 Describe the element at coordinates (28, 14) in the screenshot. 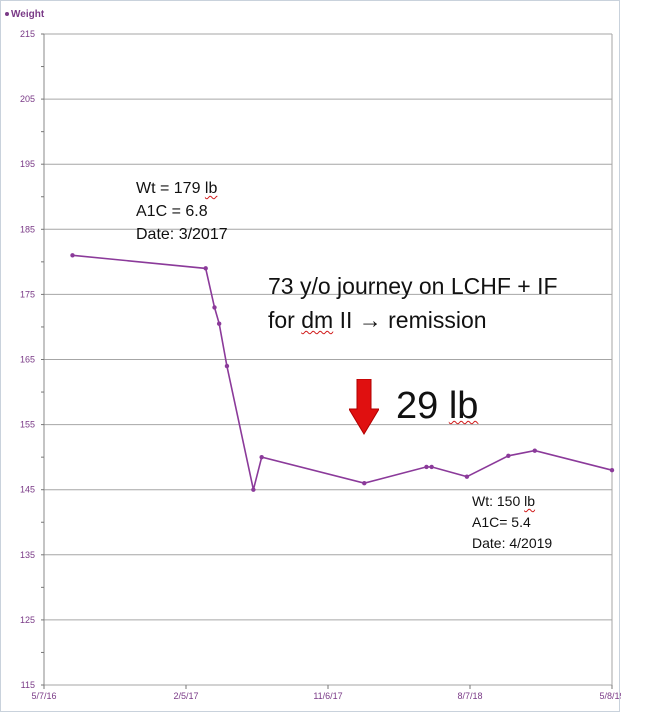

I see `legend-label: Weight` at that location.